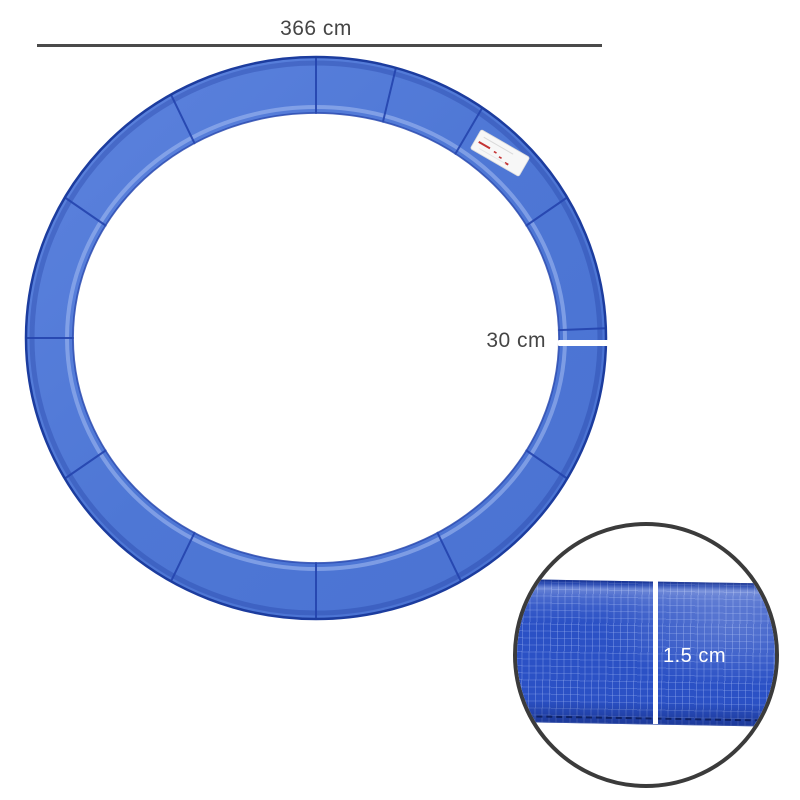 The height and width of the screenshot is (800, 800). Describe the element at coordinates (316, 28) in the screenshot. I see `diameter-dimension-label: 366 cm` at that location.